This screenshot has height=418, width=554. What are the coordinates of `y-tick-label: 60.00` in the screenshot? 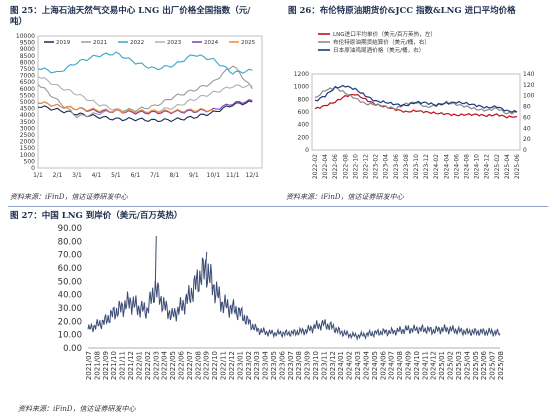 It's located at (70, 269).